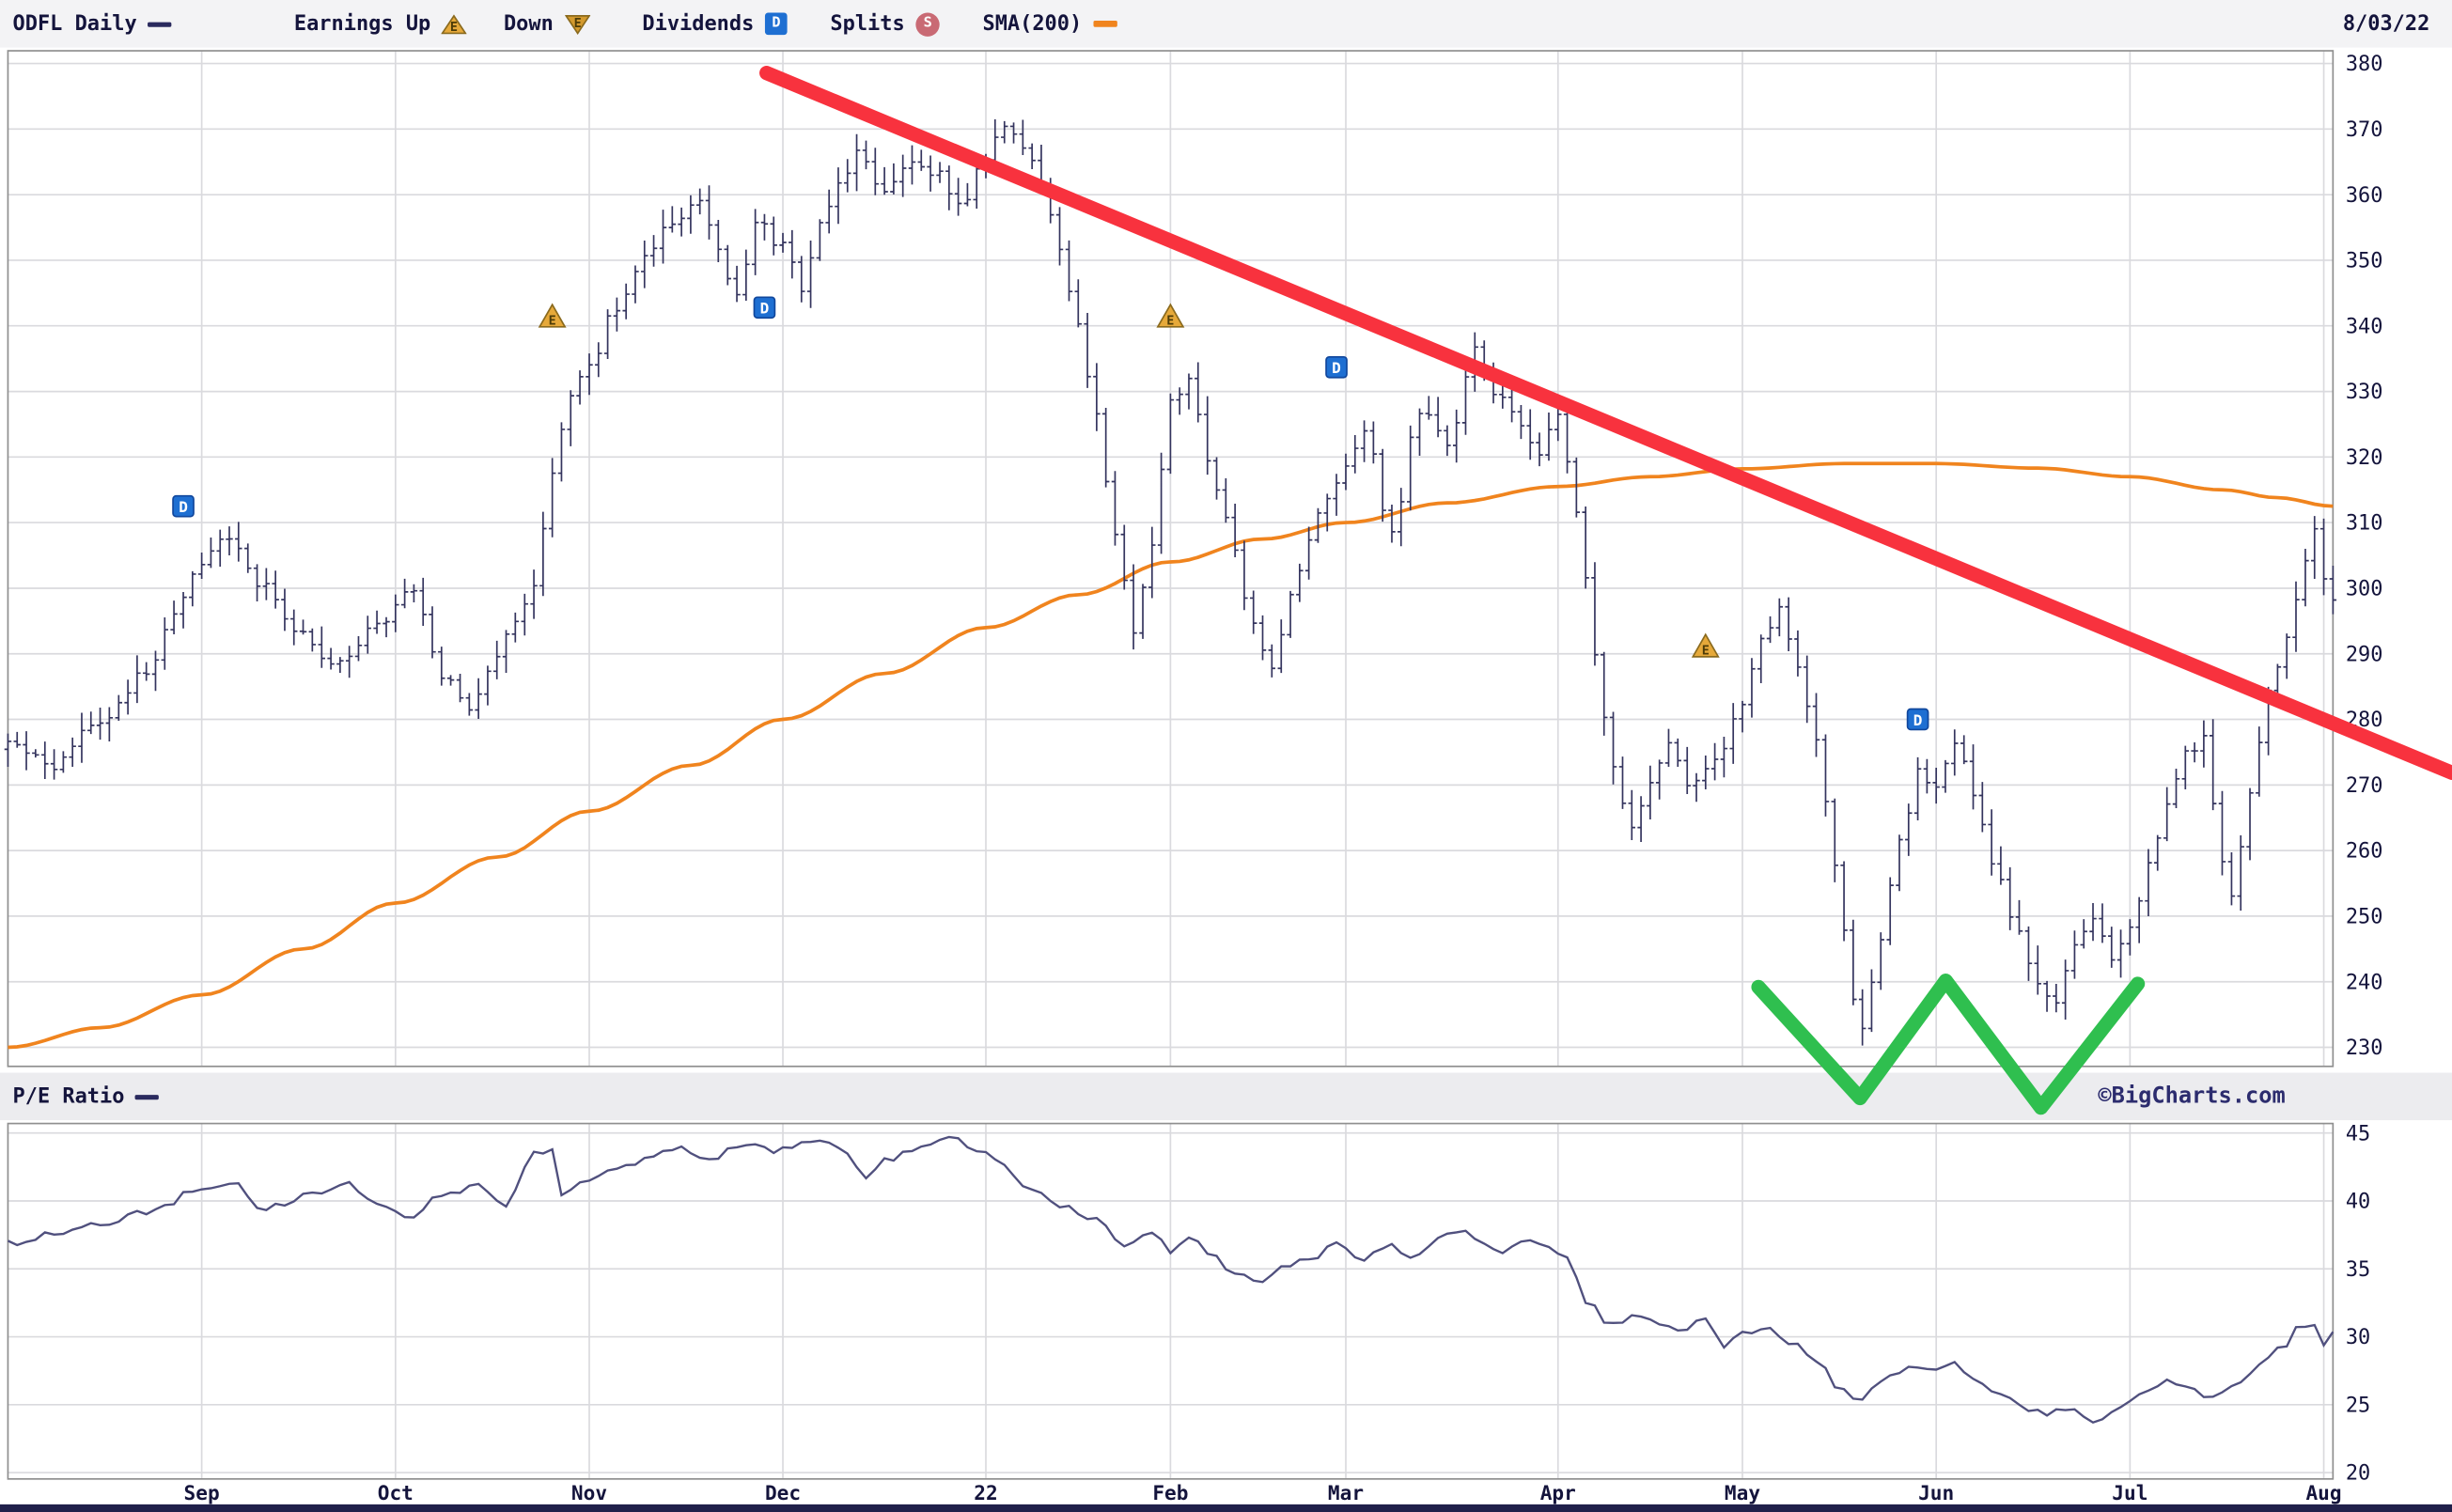  What do you see at coordinates (1263, 1493) in the screenshot?
I see `month-axis-svg: Sep Oct Nov Dec 22 Feb Mar Apr May Jun Jul Aug` at bounding box center [1263, 1493].